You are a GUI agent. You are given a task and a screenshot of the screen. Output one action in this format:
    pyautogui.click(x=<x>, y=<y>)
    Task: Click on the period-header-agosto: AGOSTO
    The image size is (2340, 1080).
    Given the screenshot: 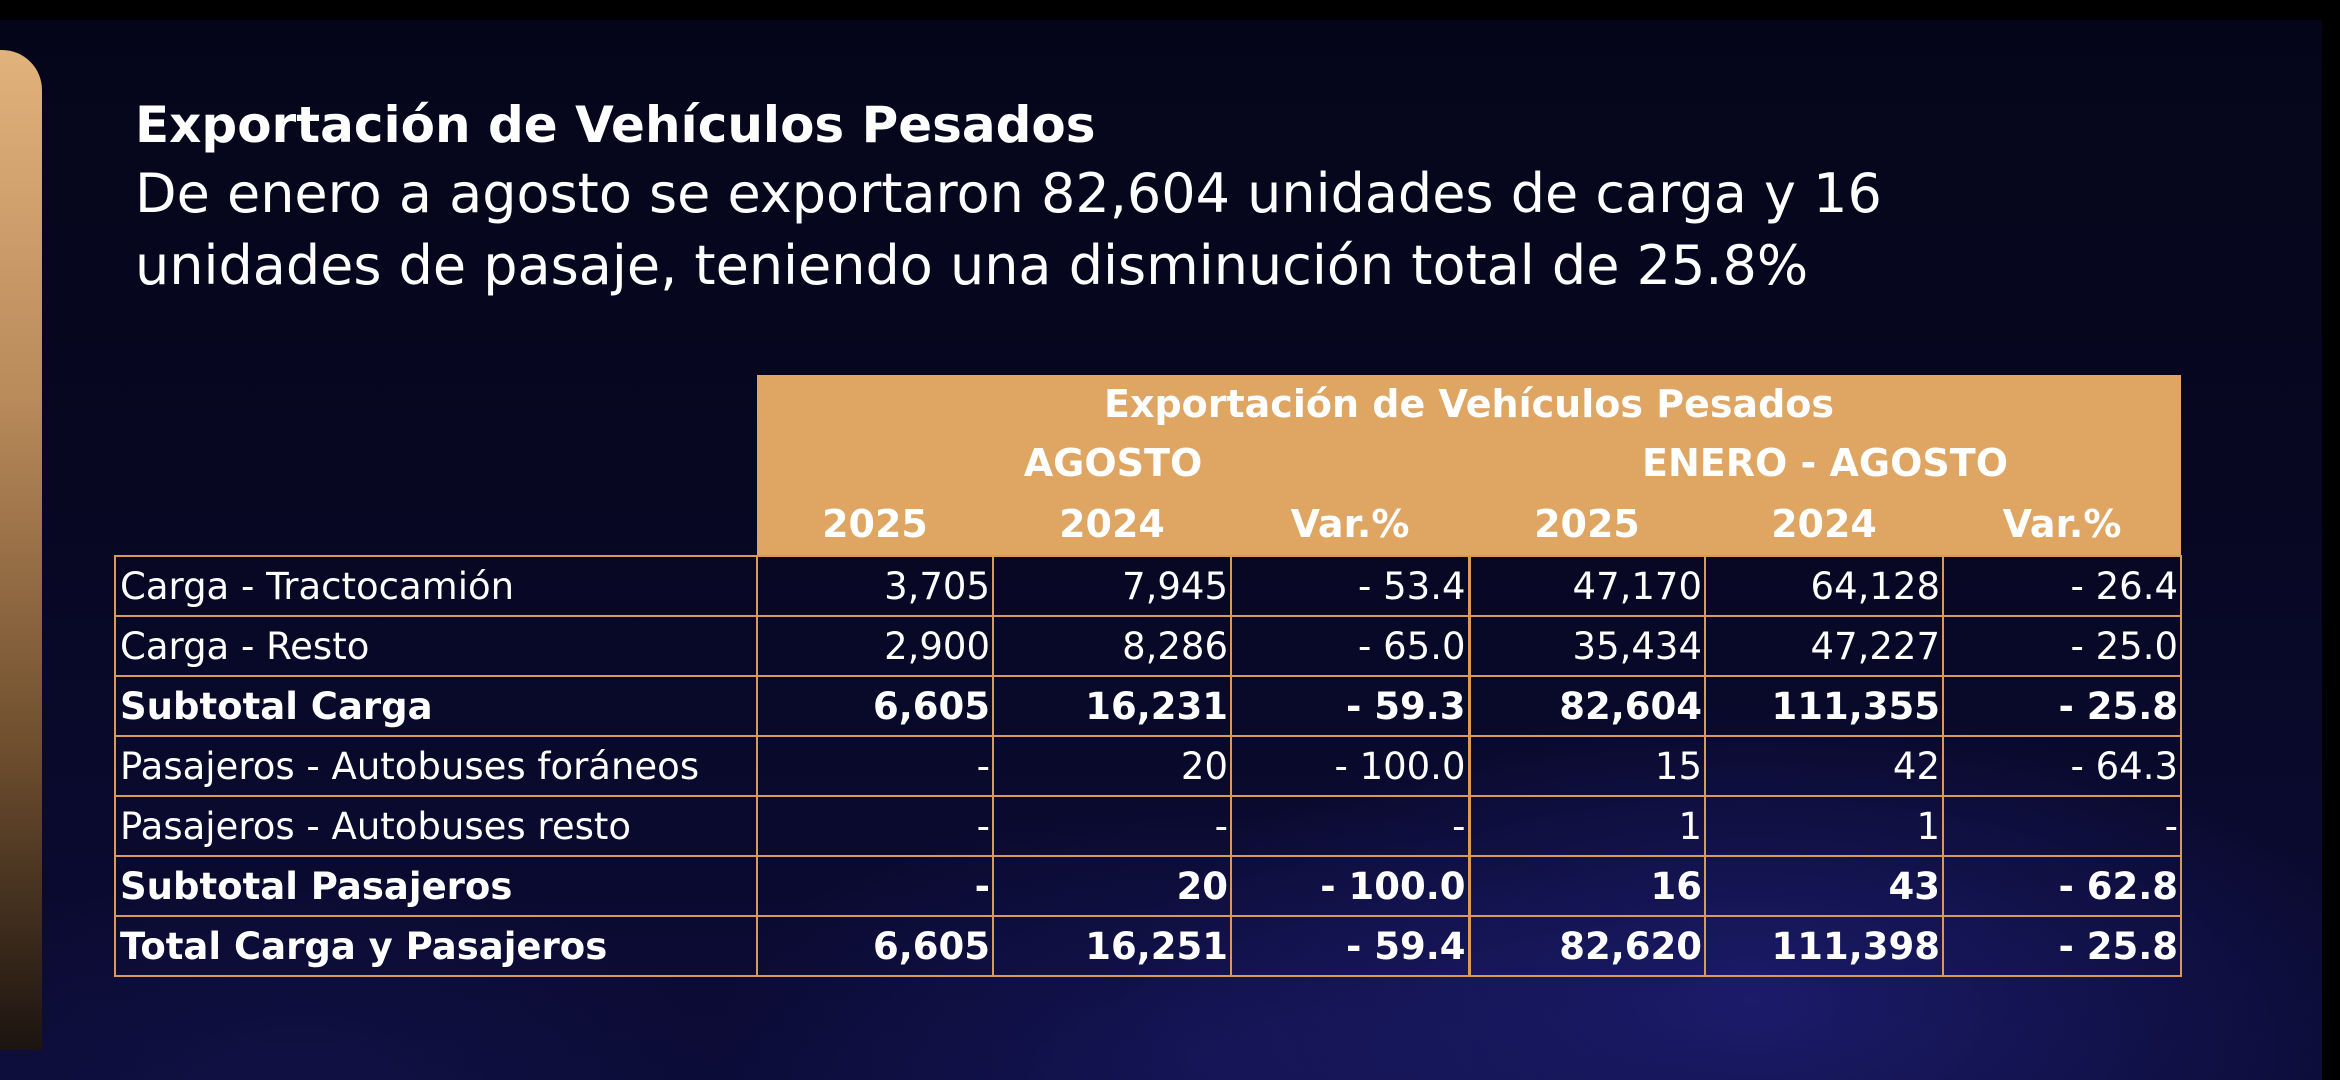 What is the action you would take?
    pyautogui.click(x=1113, y=463)
    